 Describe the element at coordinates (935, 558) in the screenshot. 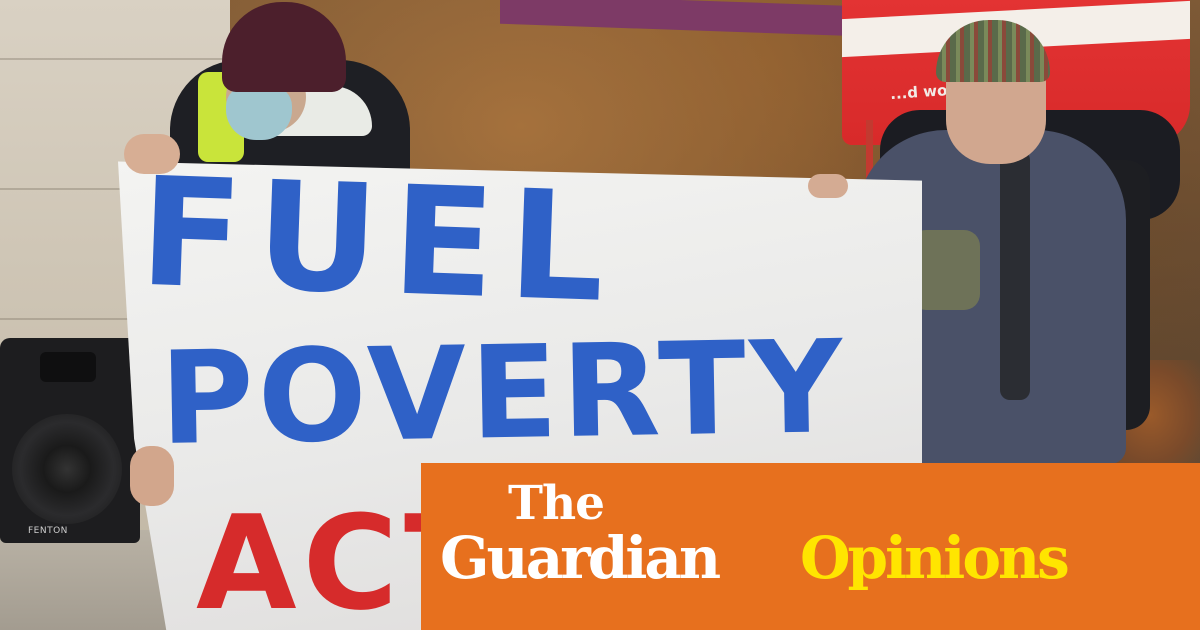

I see `brand-section-opinions: Opinions` at that location.